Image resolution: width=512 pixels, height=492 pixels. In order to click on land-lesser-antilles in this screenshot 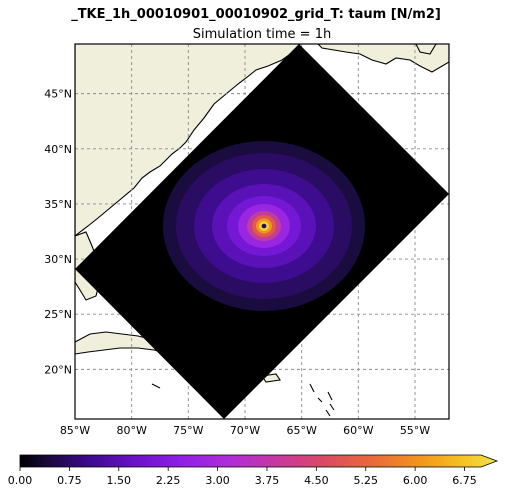, I will do `click(330, 404)`.